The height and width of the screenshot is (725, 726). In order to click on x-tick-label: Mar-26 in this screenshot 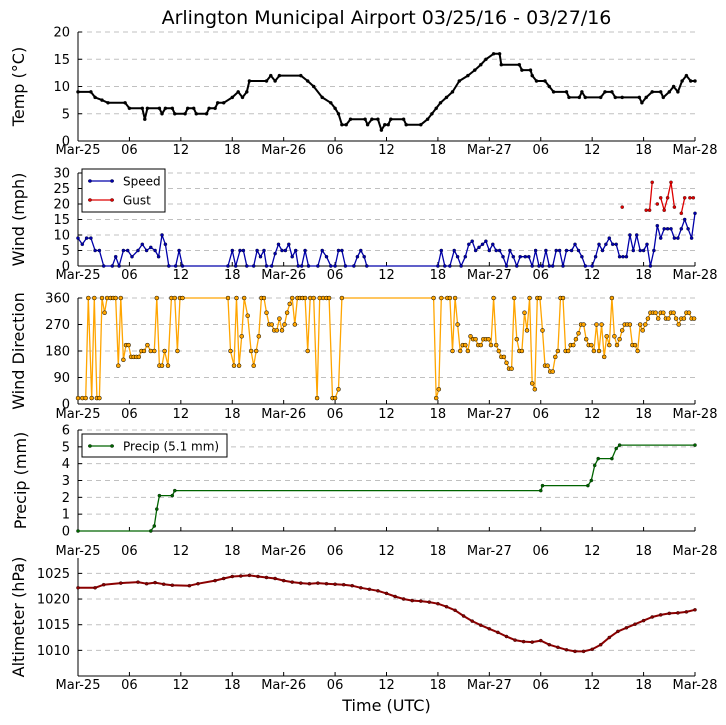, I will do `click(283, 551)`.